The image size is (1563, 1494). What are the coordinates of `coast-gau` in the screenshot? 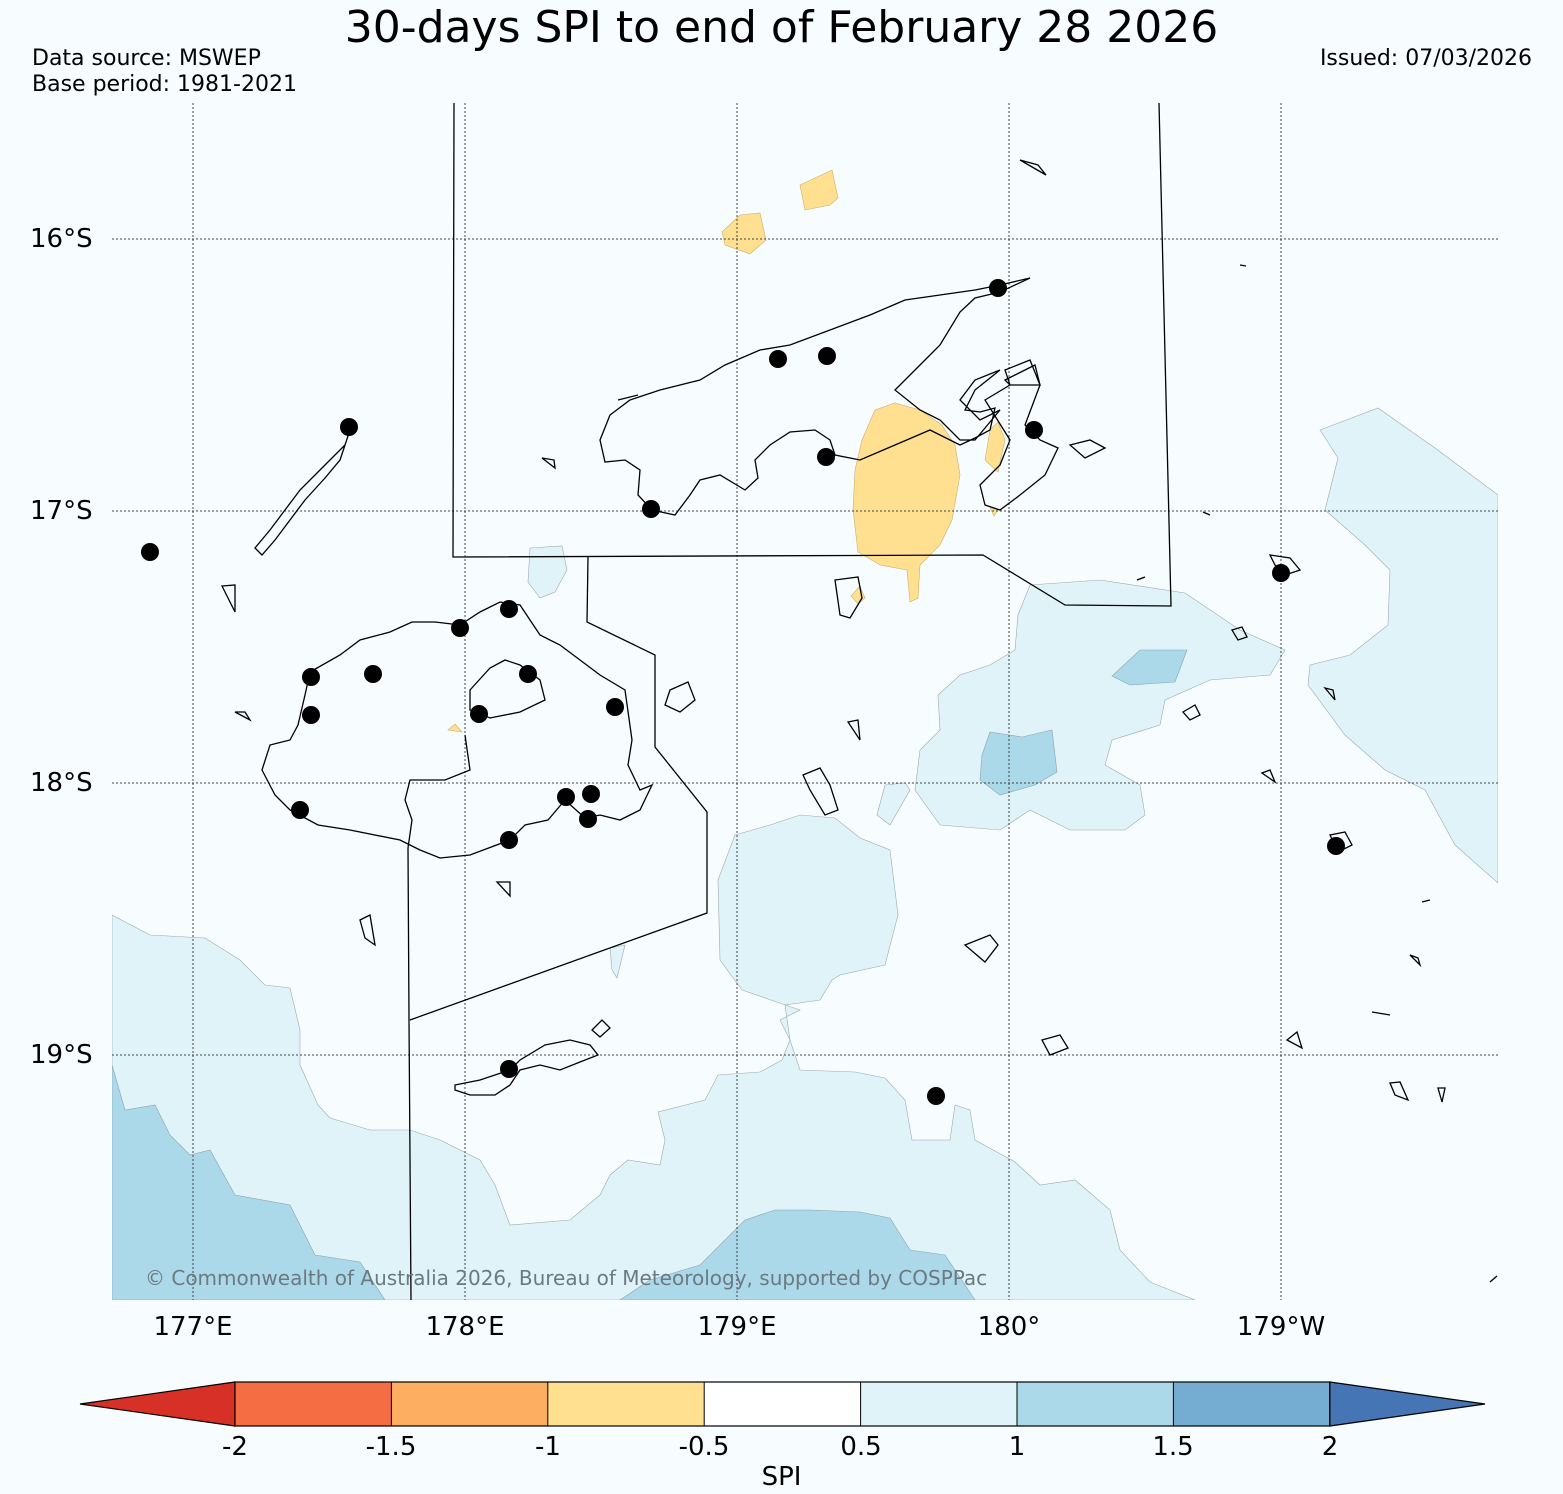 It's located at (820, 791).